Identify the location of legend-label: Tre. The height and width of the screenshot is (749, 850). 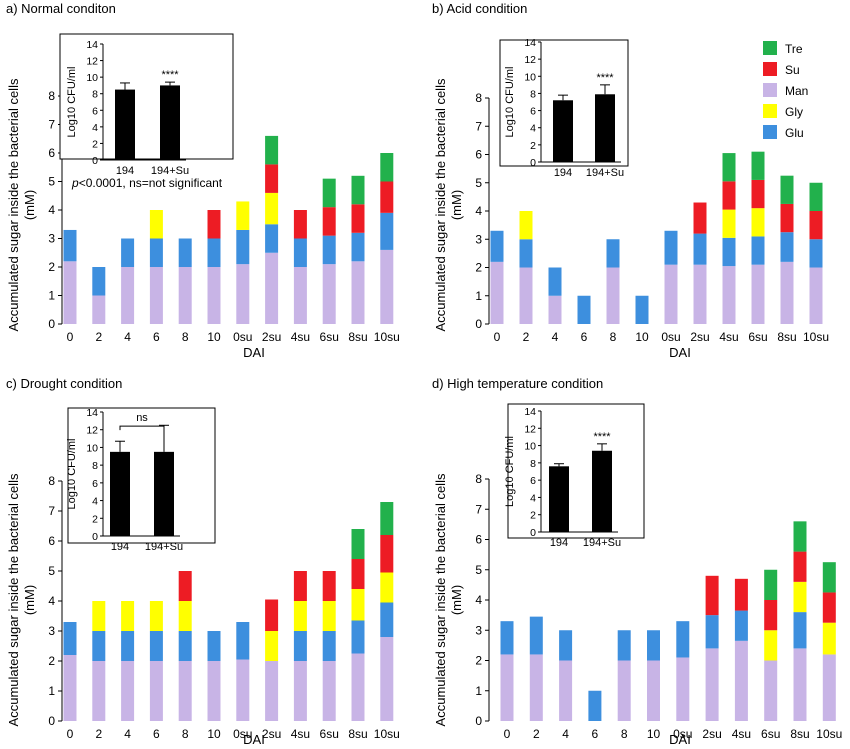
(794, 49).